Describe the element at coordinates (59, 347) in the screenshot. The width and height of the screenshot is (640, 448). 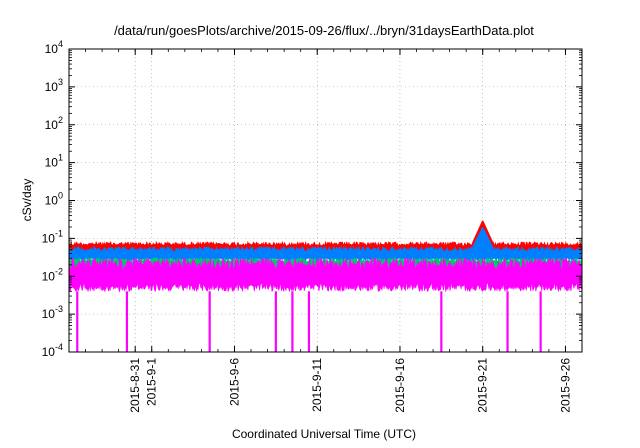
I see `y-tick-exponent: -4` at that location.